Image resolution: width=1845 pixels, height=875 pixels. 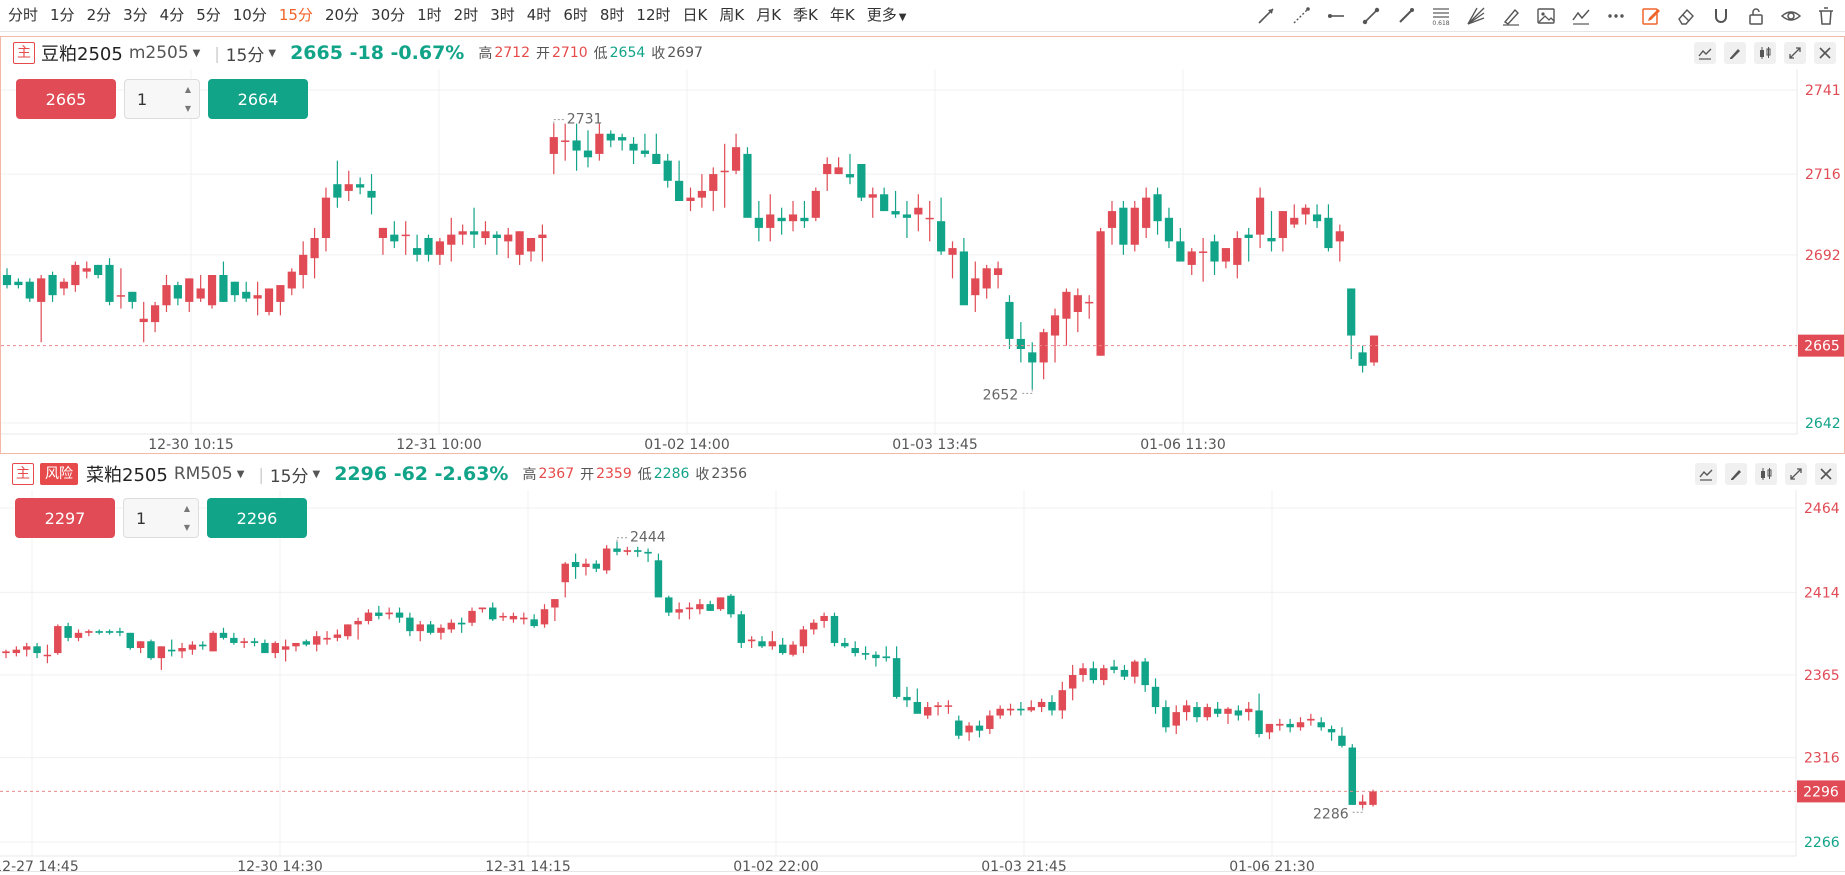 I want to click on image-icon, so click(x=1546, y=16).